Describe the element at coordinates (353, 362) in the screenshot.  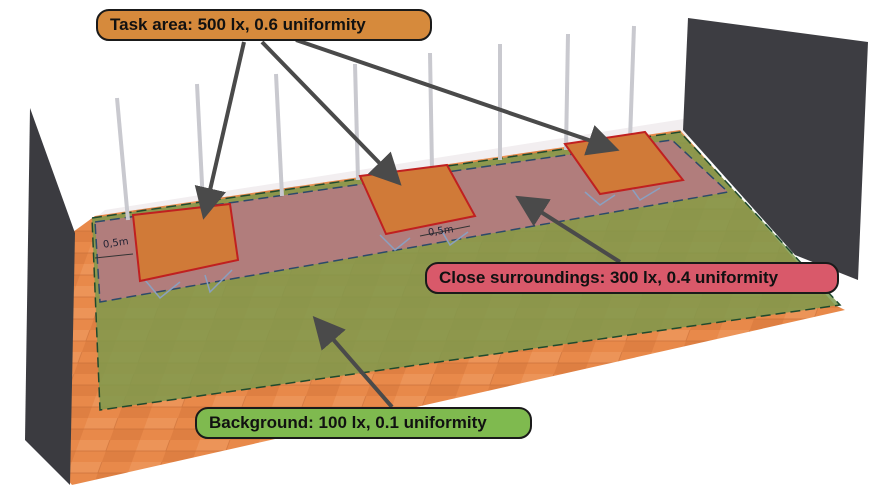
I see `arrow-background` at that location.